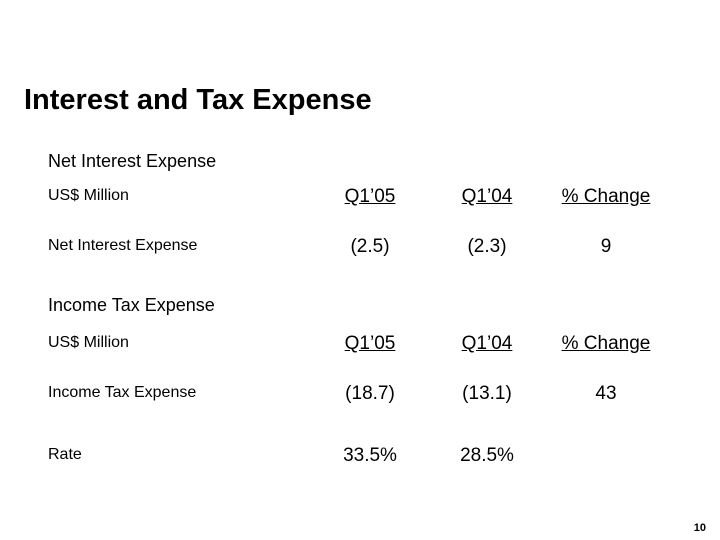  What do you see at coordinates (122, 392) in the screenshot?
I see `income-tax-row-label: Income Tax Expense` at bounding box center [122, 392].